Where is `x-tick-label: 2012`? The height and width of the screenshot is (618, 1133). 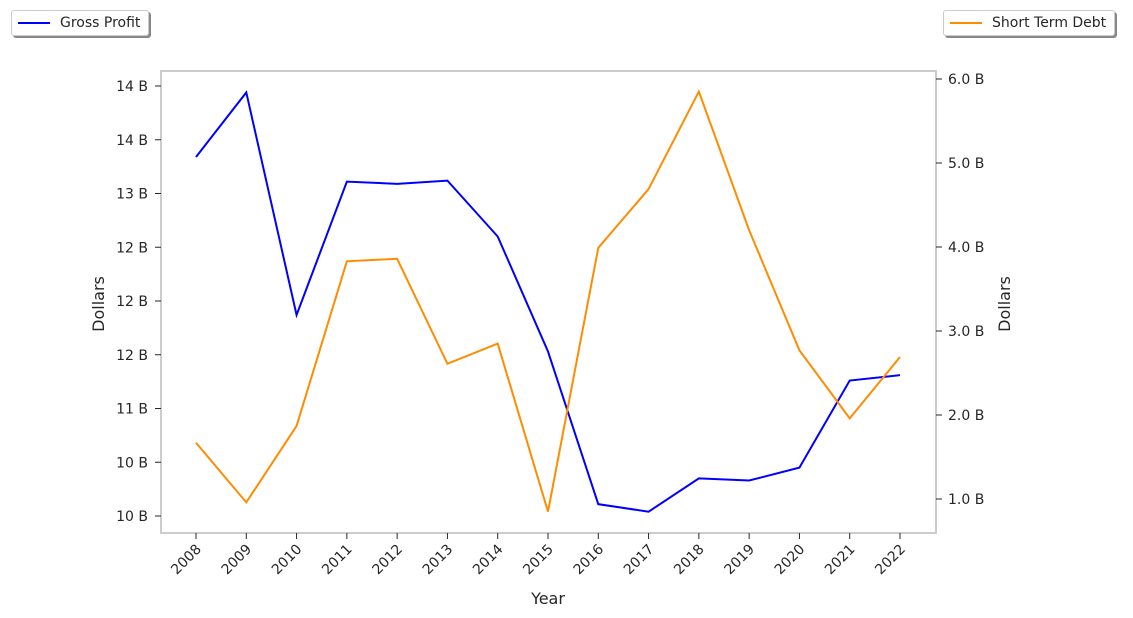 x-tick-label: 2012 is located at coordinates (387, 560).